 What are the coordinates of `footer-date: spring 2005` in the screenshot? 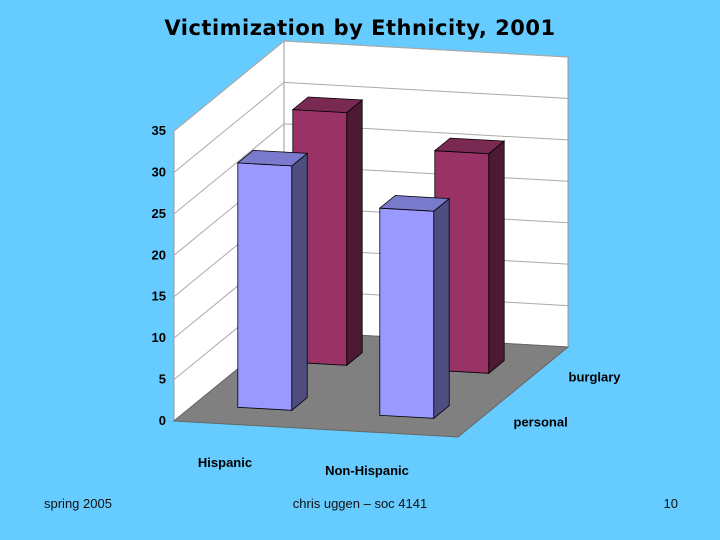 It's located at (78, 503).